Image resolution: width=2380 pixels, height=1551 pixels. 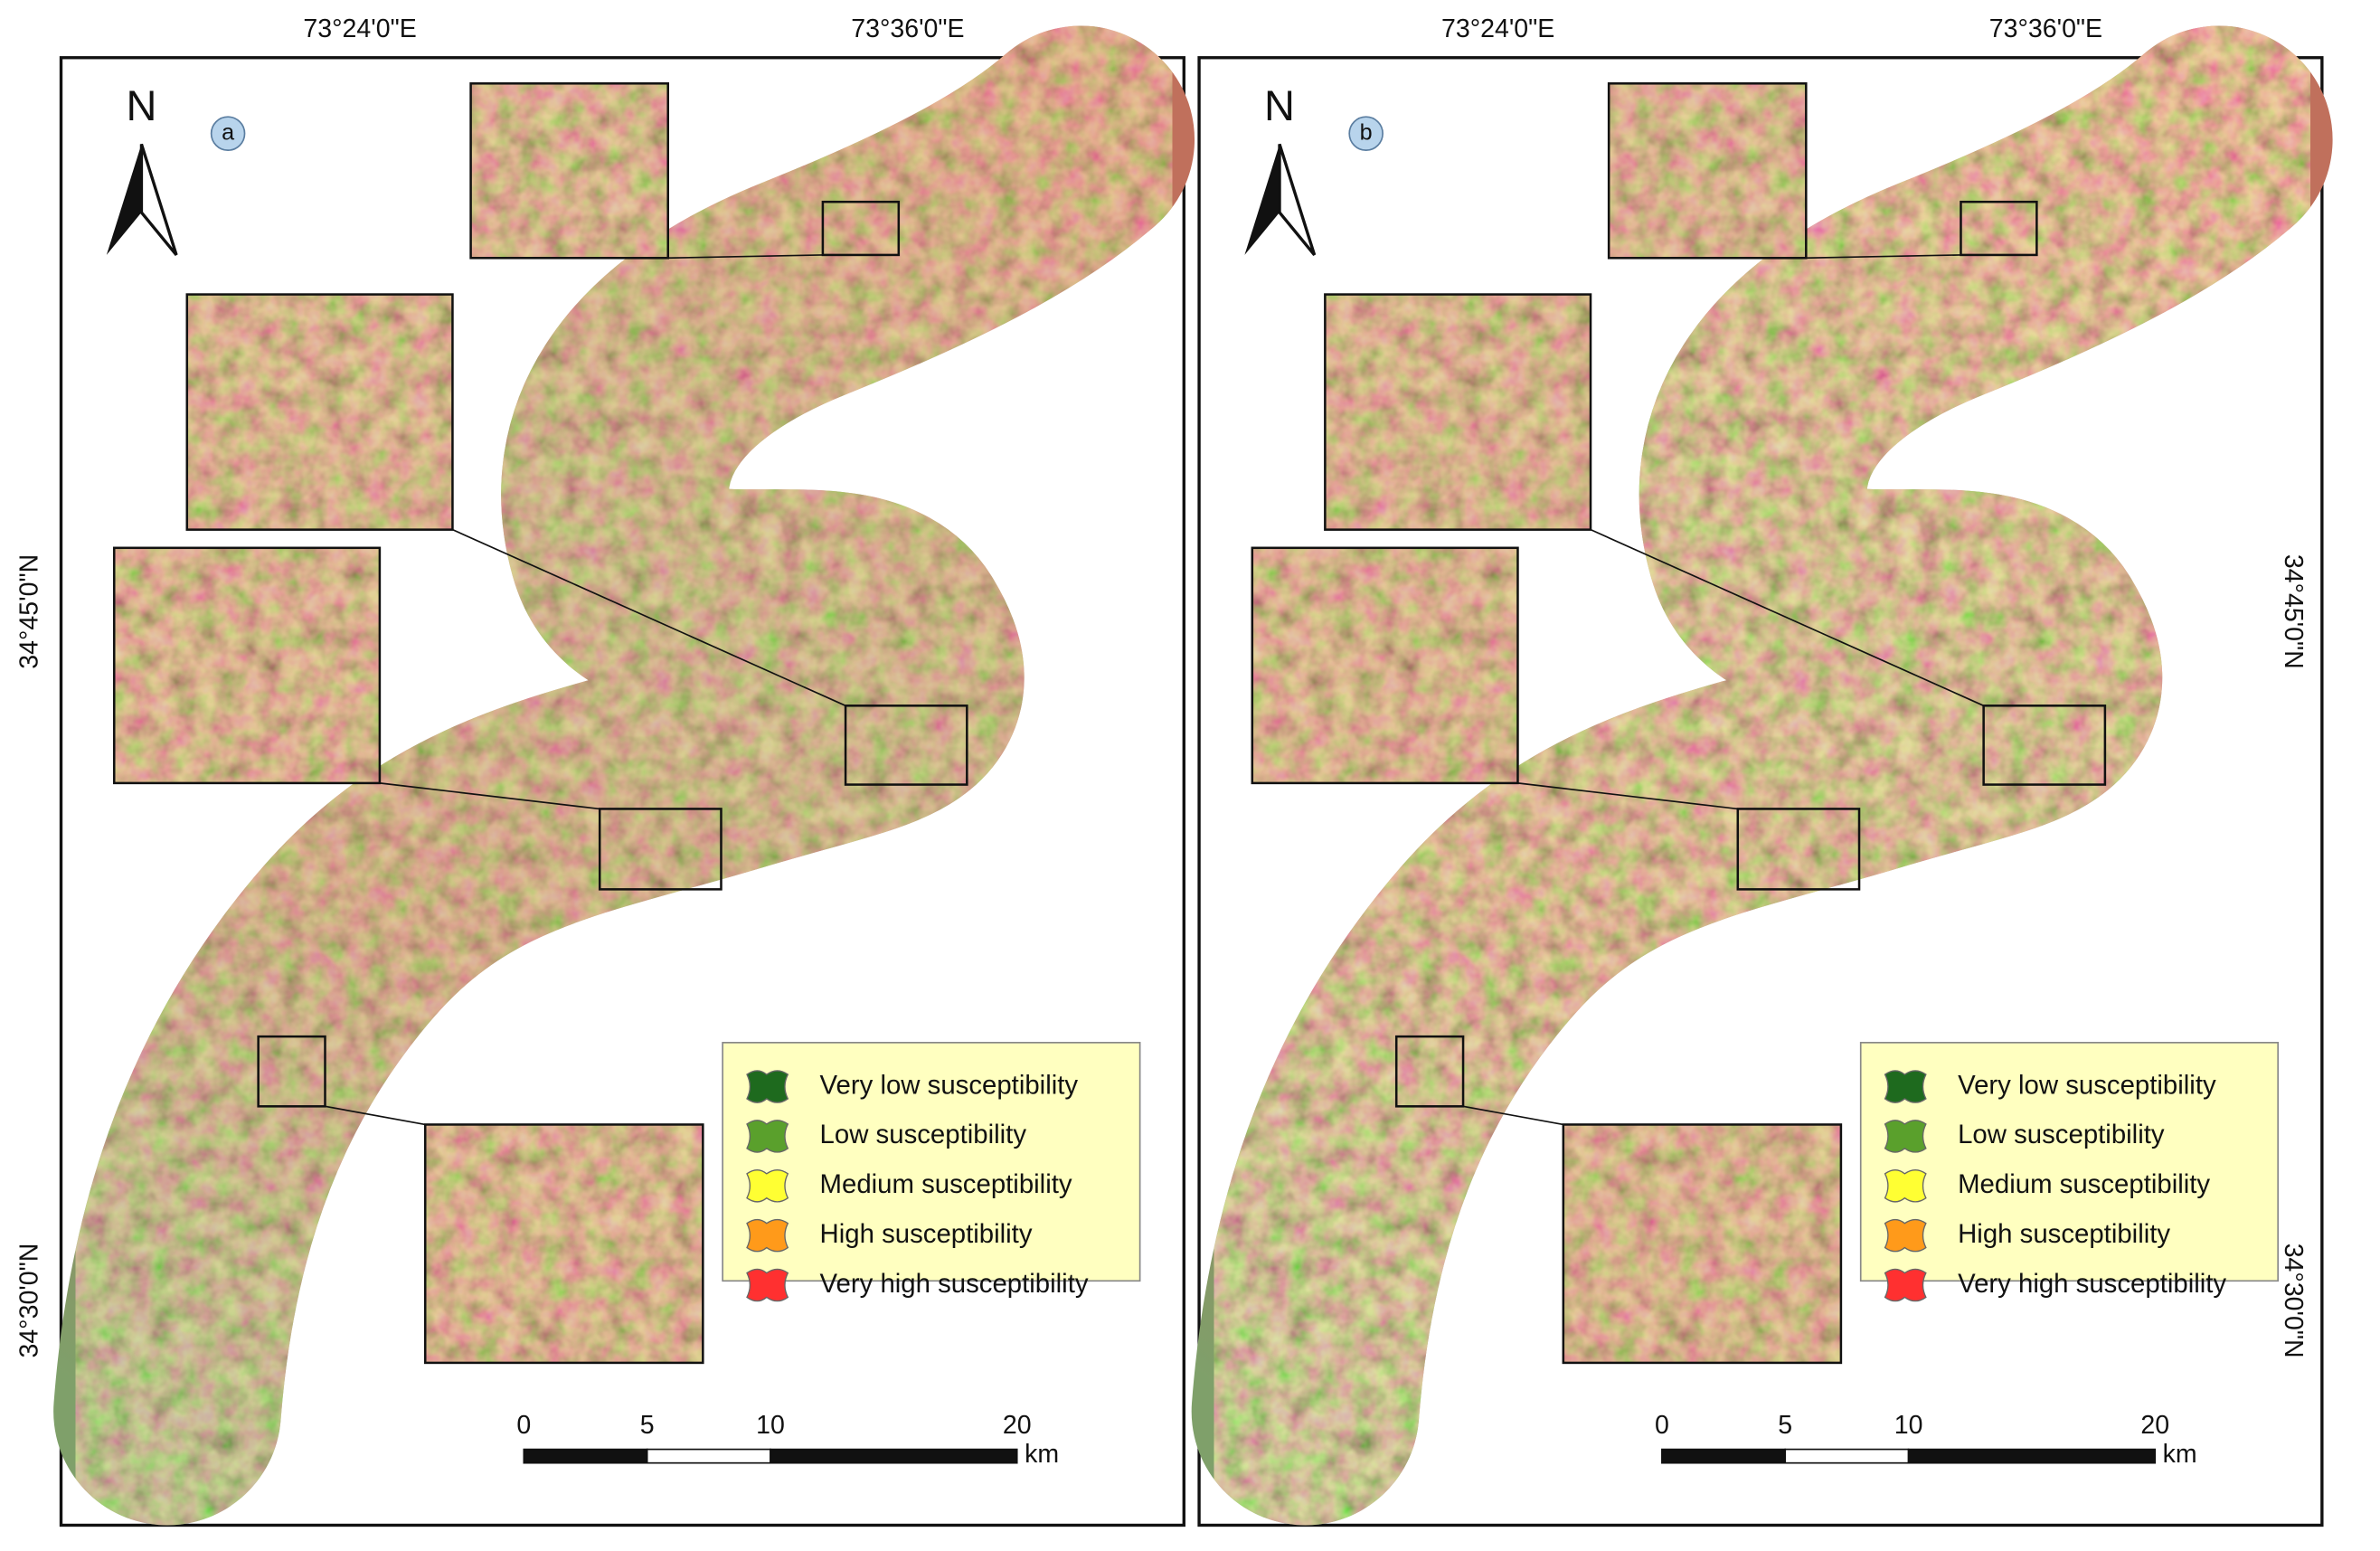 I want to click on panel-label: b, so click(x=1366, y=132).